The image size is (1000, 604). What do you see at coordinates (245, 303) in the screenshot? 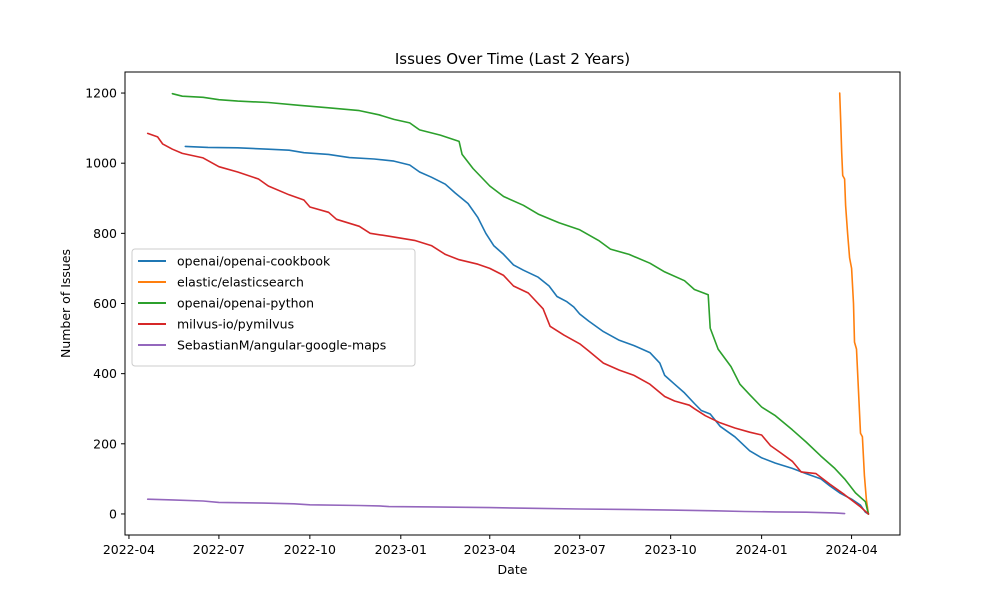
I see `legend-label-2: openai/openai-python` at bounding box center [245, 303].